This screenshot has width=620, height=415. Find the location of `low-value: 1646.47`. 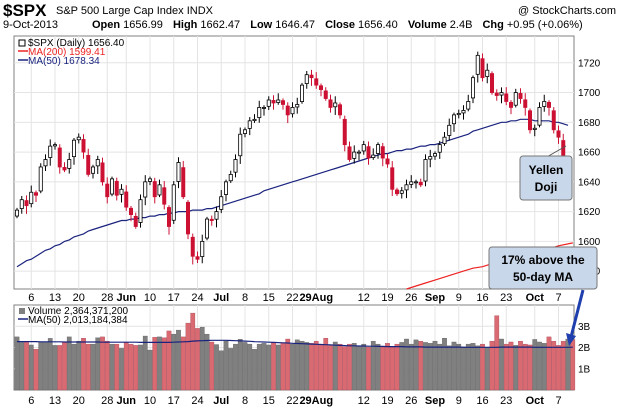

low-value: 1646.47 is located at coordinates (295, 25).